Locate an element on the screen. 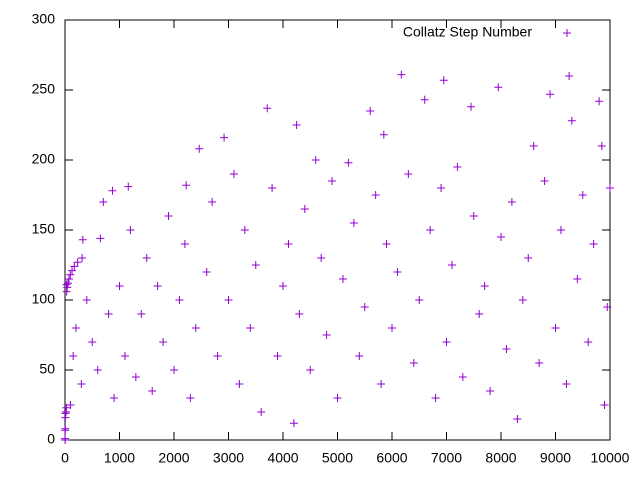  y-tick-label: 150 is located at coordinates (44, 229).